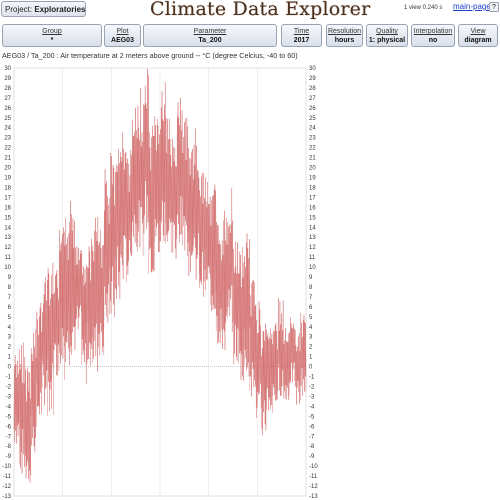  Describe the element at coordinates (9, 427) in the screenshot. I see `y-tick-label-left: -6` at that location.